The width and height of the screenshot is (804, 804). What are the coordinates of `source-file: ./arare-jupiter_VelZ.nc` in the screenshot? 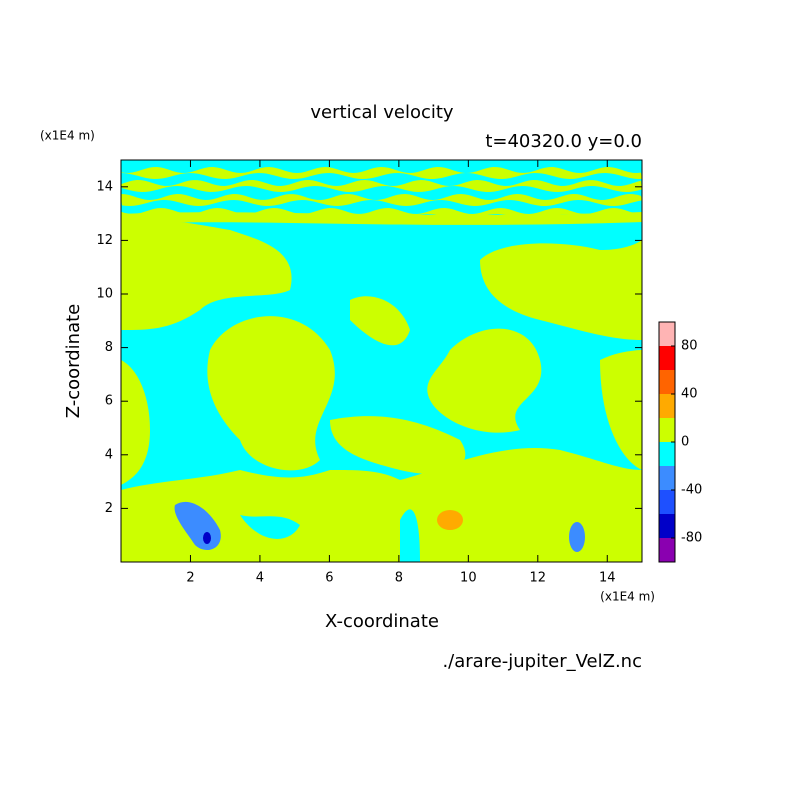 It's located at (542, 661).